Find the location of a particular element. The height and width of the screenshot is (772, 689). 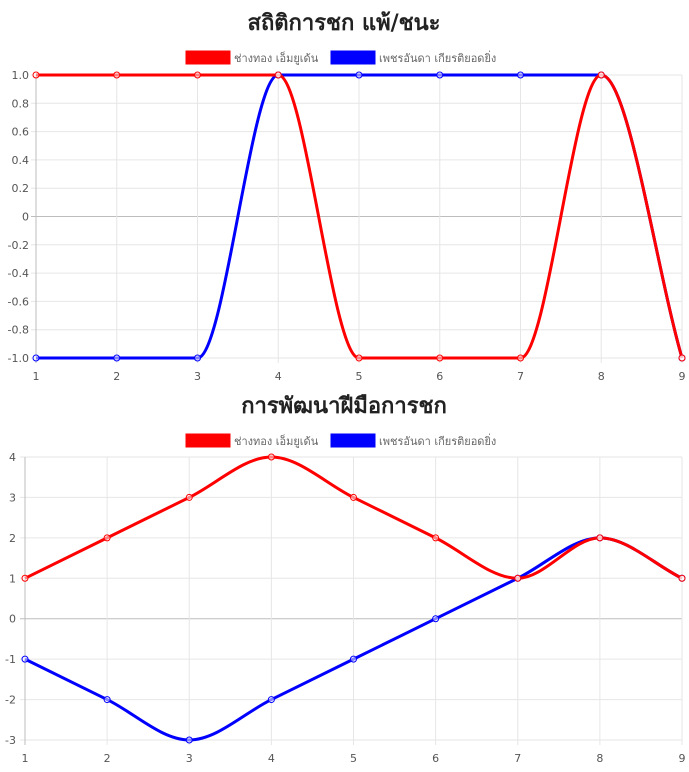

y-tick-label: -0.2 is located at coordinates (18, 245).